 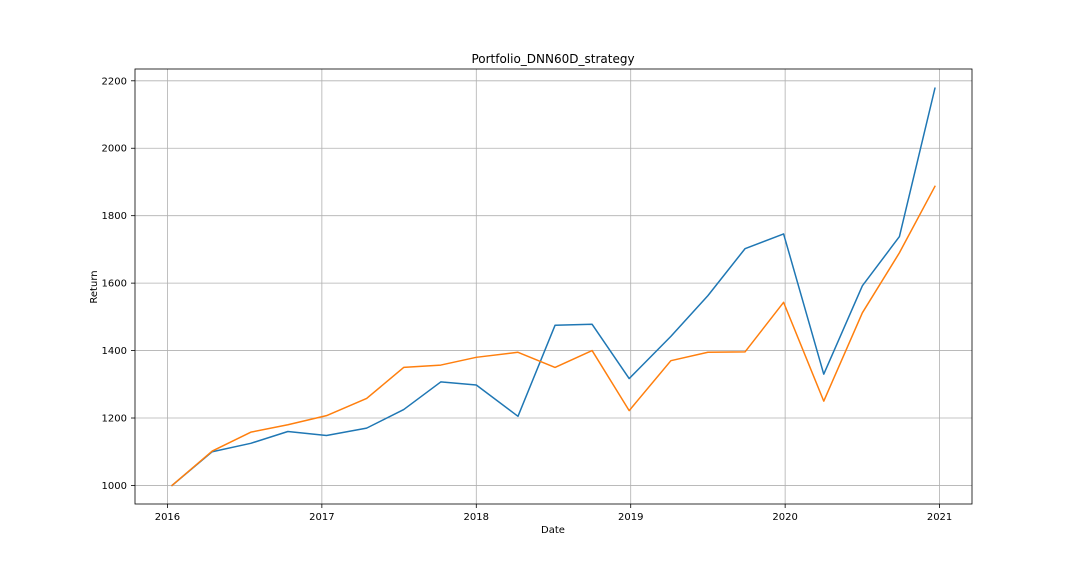 What do you see at coordinates (167, 517) in the screenshot?
I see `x-tick-label: 2016` at bounding box center [167, 517].